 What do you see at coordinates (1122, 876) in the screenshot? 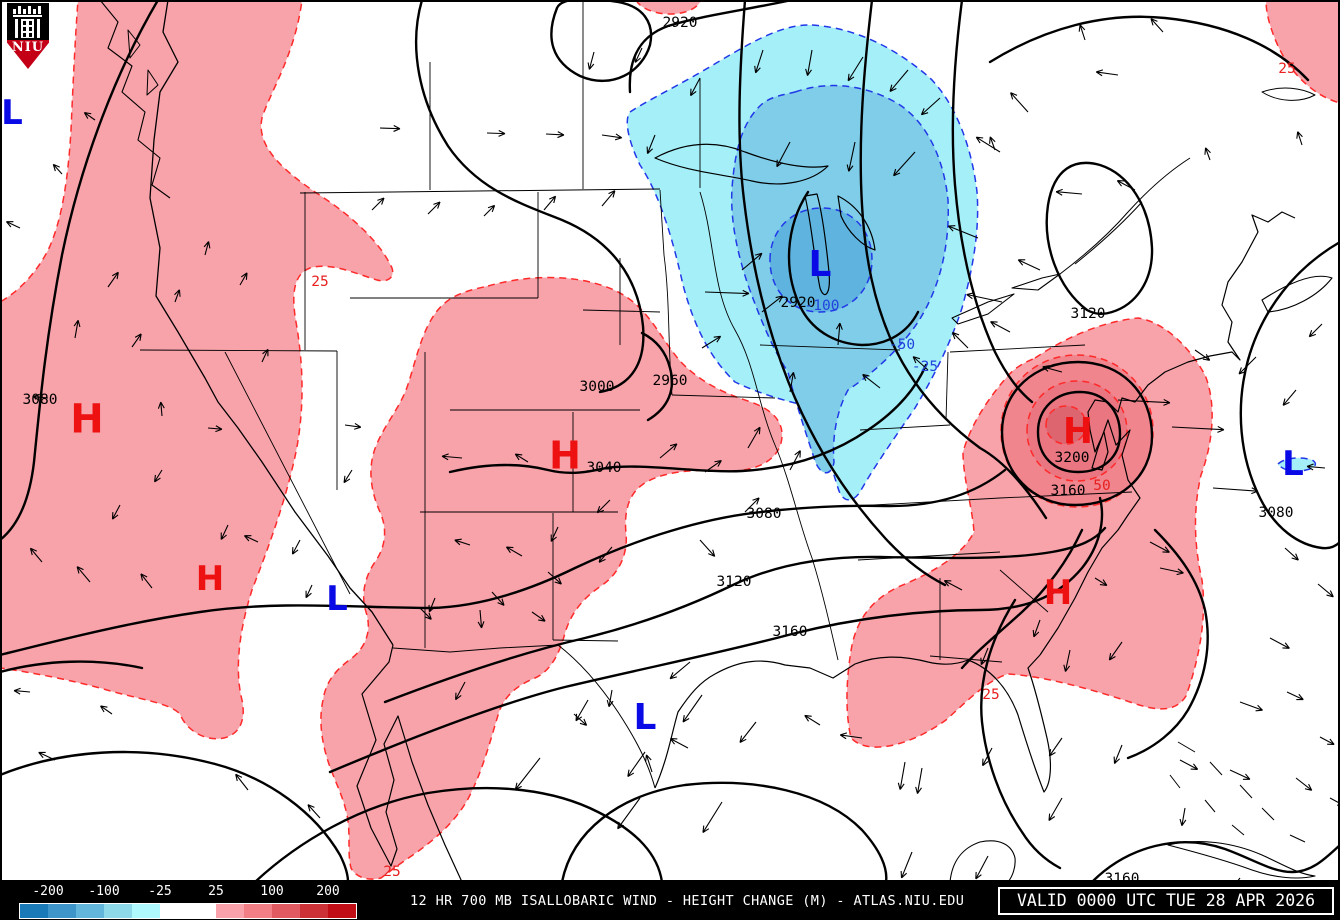
I see `contour-value-label: 3160` at bounding box center [1122, 876].